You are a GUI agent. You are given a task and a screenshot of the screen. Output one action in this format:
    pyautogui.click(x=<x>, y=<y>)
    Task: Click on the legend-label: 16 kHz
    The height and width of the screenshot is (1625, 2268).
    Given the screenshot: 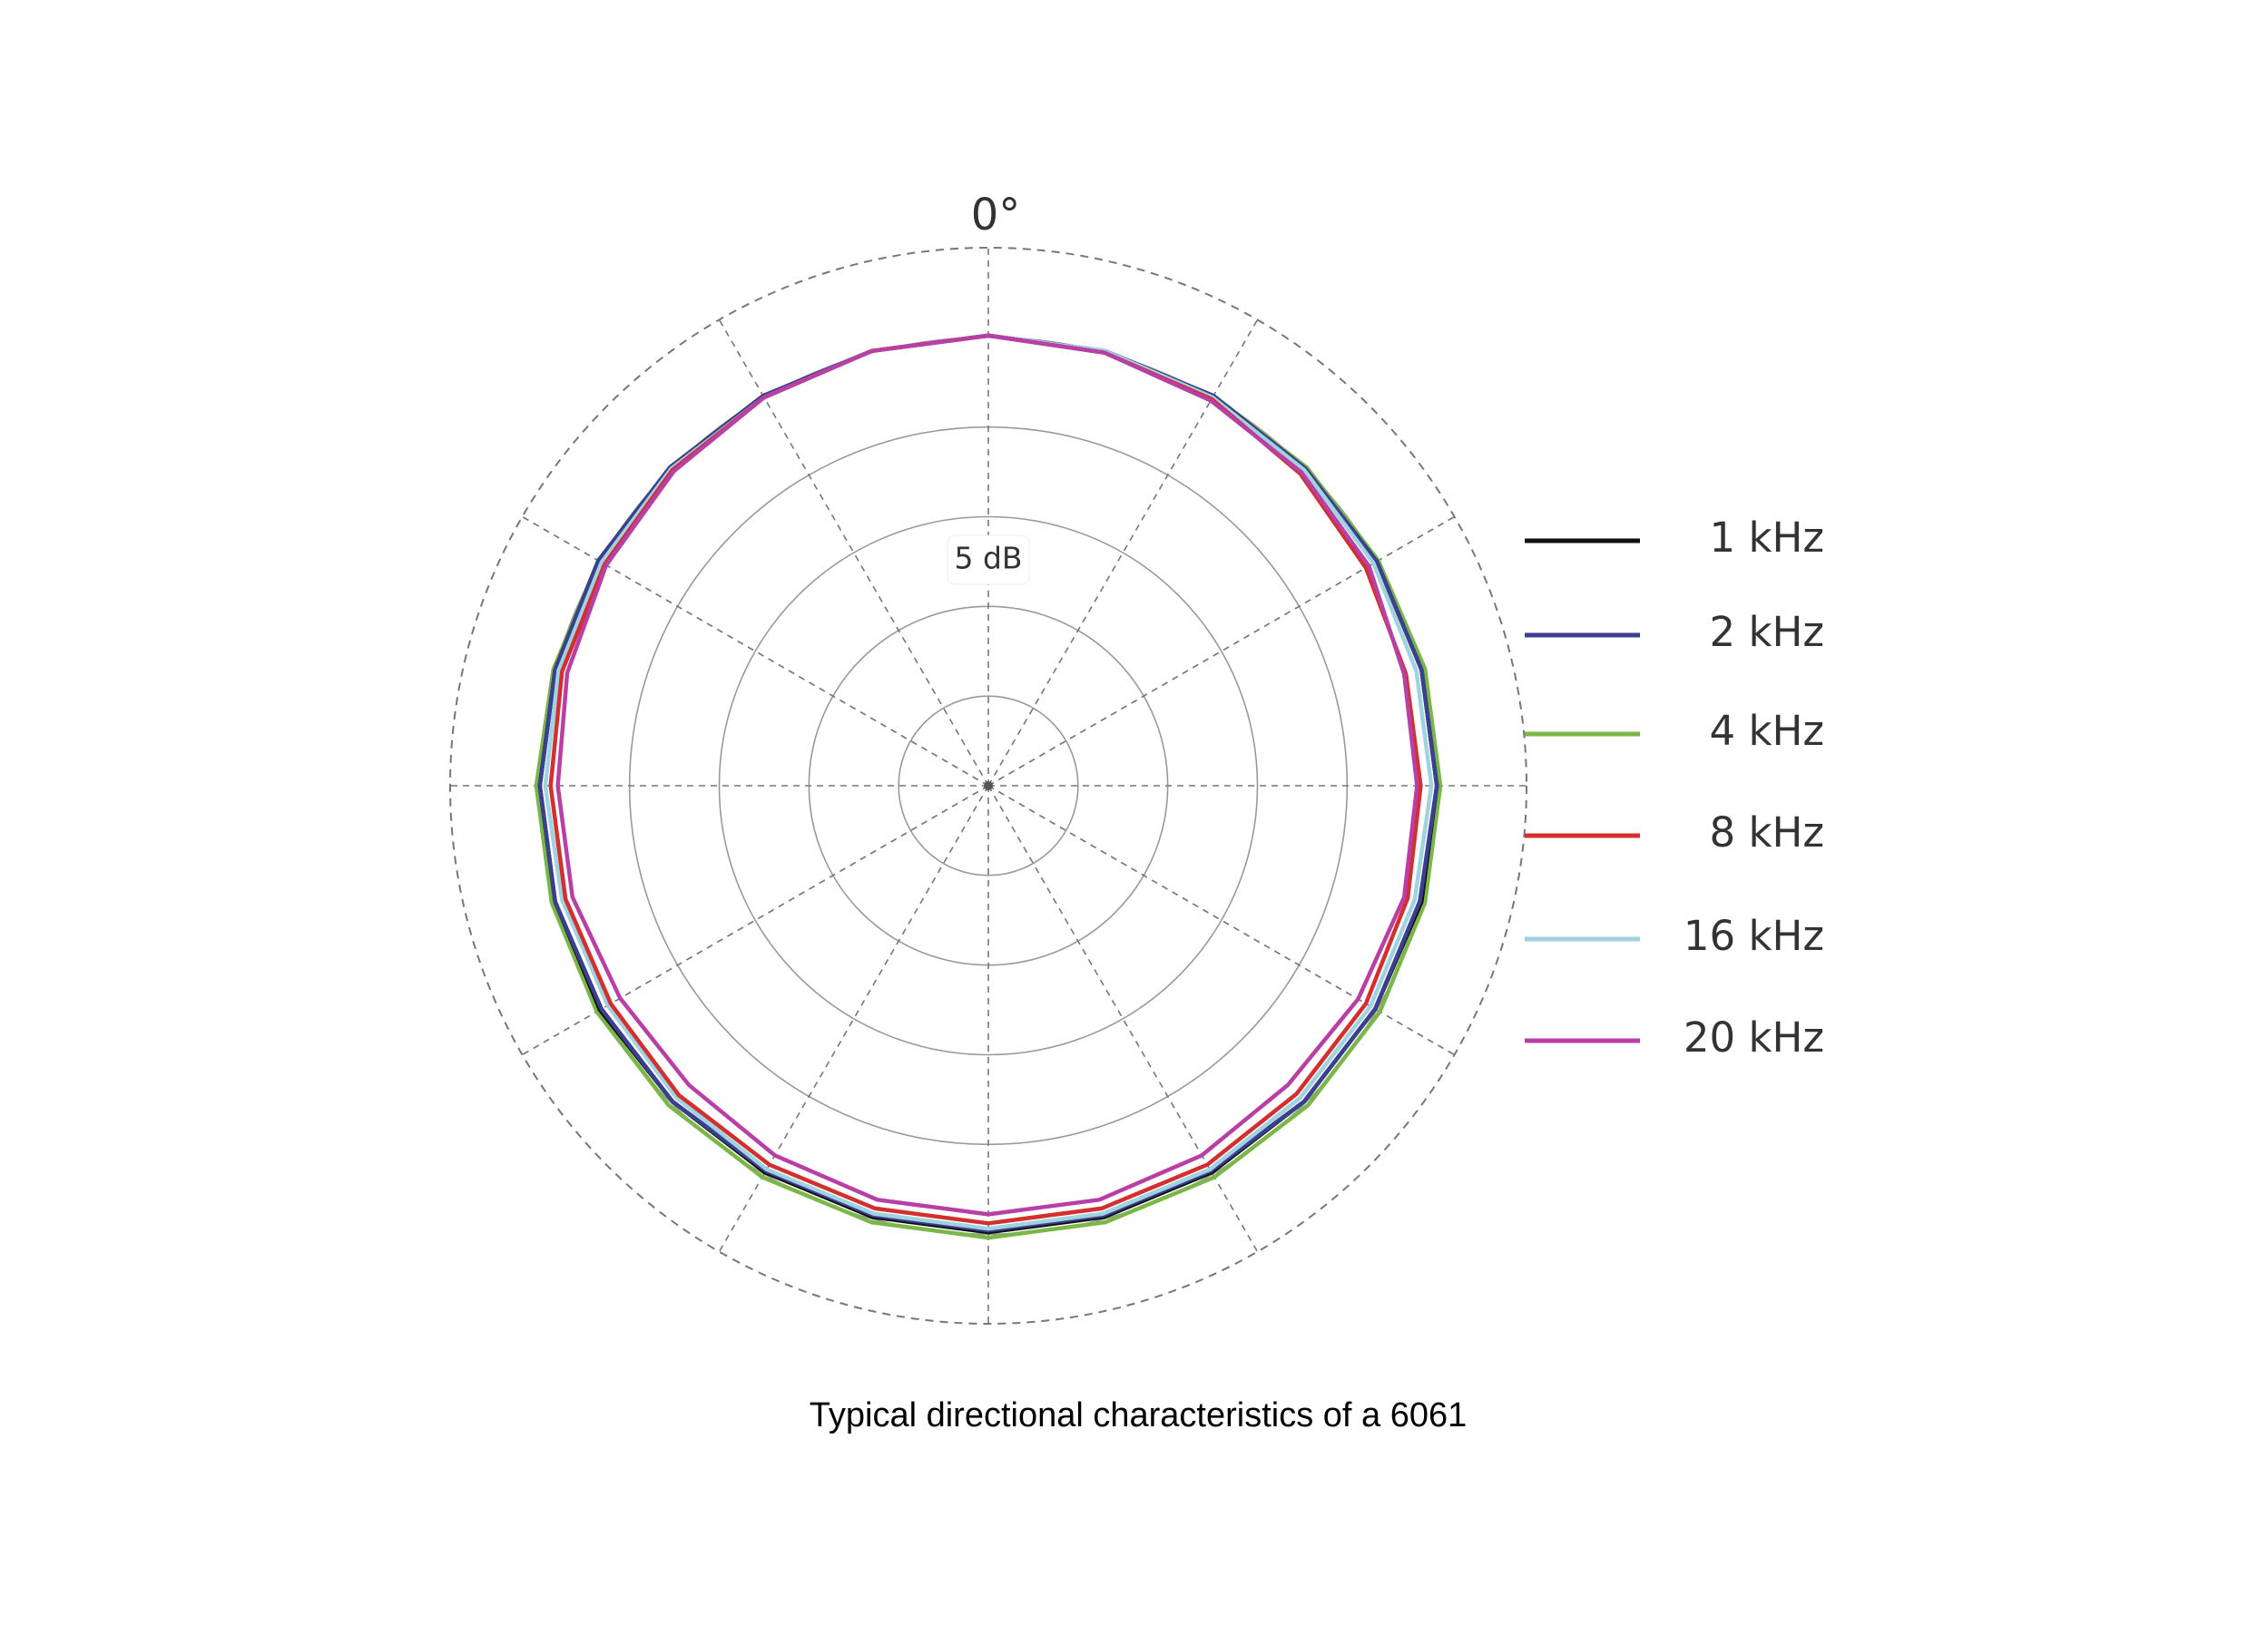 What is the action you would take?
    pyautogui.click(x=1754, y=936)
    